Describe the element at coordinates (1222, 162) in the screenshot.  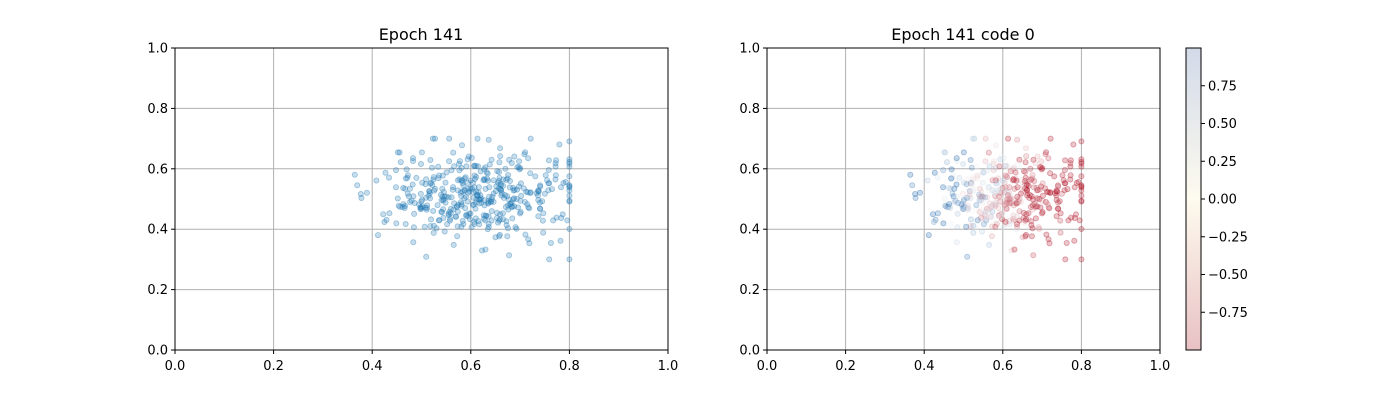
I see `colorbar-tick-label: 0.25` at that location.